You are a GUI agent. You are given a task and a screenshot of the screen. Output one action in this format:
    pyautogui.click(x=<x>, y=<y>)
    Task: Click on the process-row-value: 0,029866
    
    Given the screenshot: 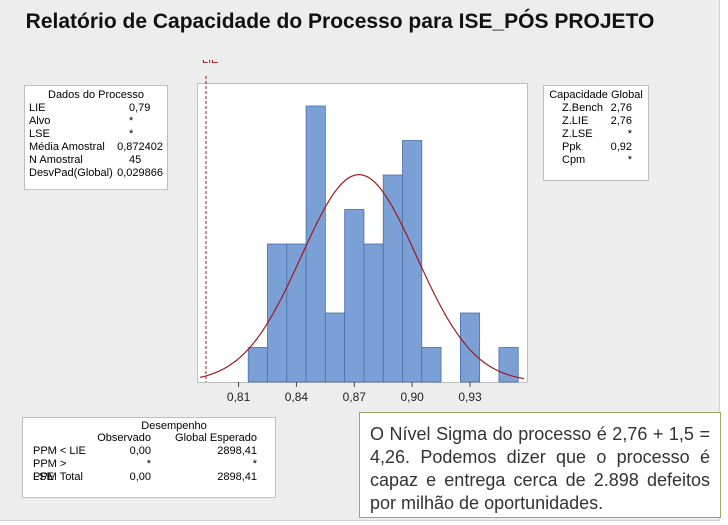 What is the action you would take?
    pyautogui.click(x=140, y=173)
    